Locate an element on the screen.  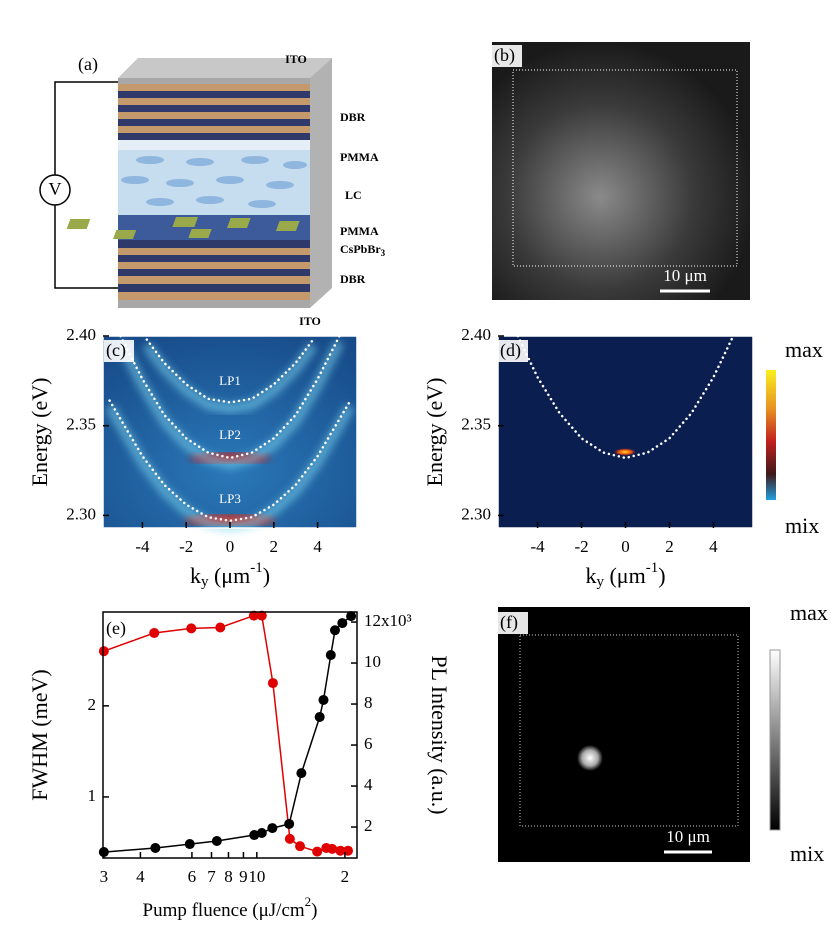
y2-tick-label: 10 is located at coordinates (372, 661).